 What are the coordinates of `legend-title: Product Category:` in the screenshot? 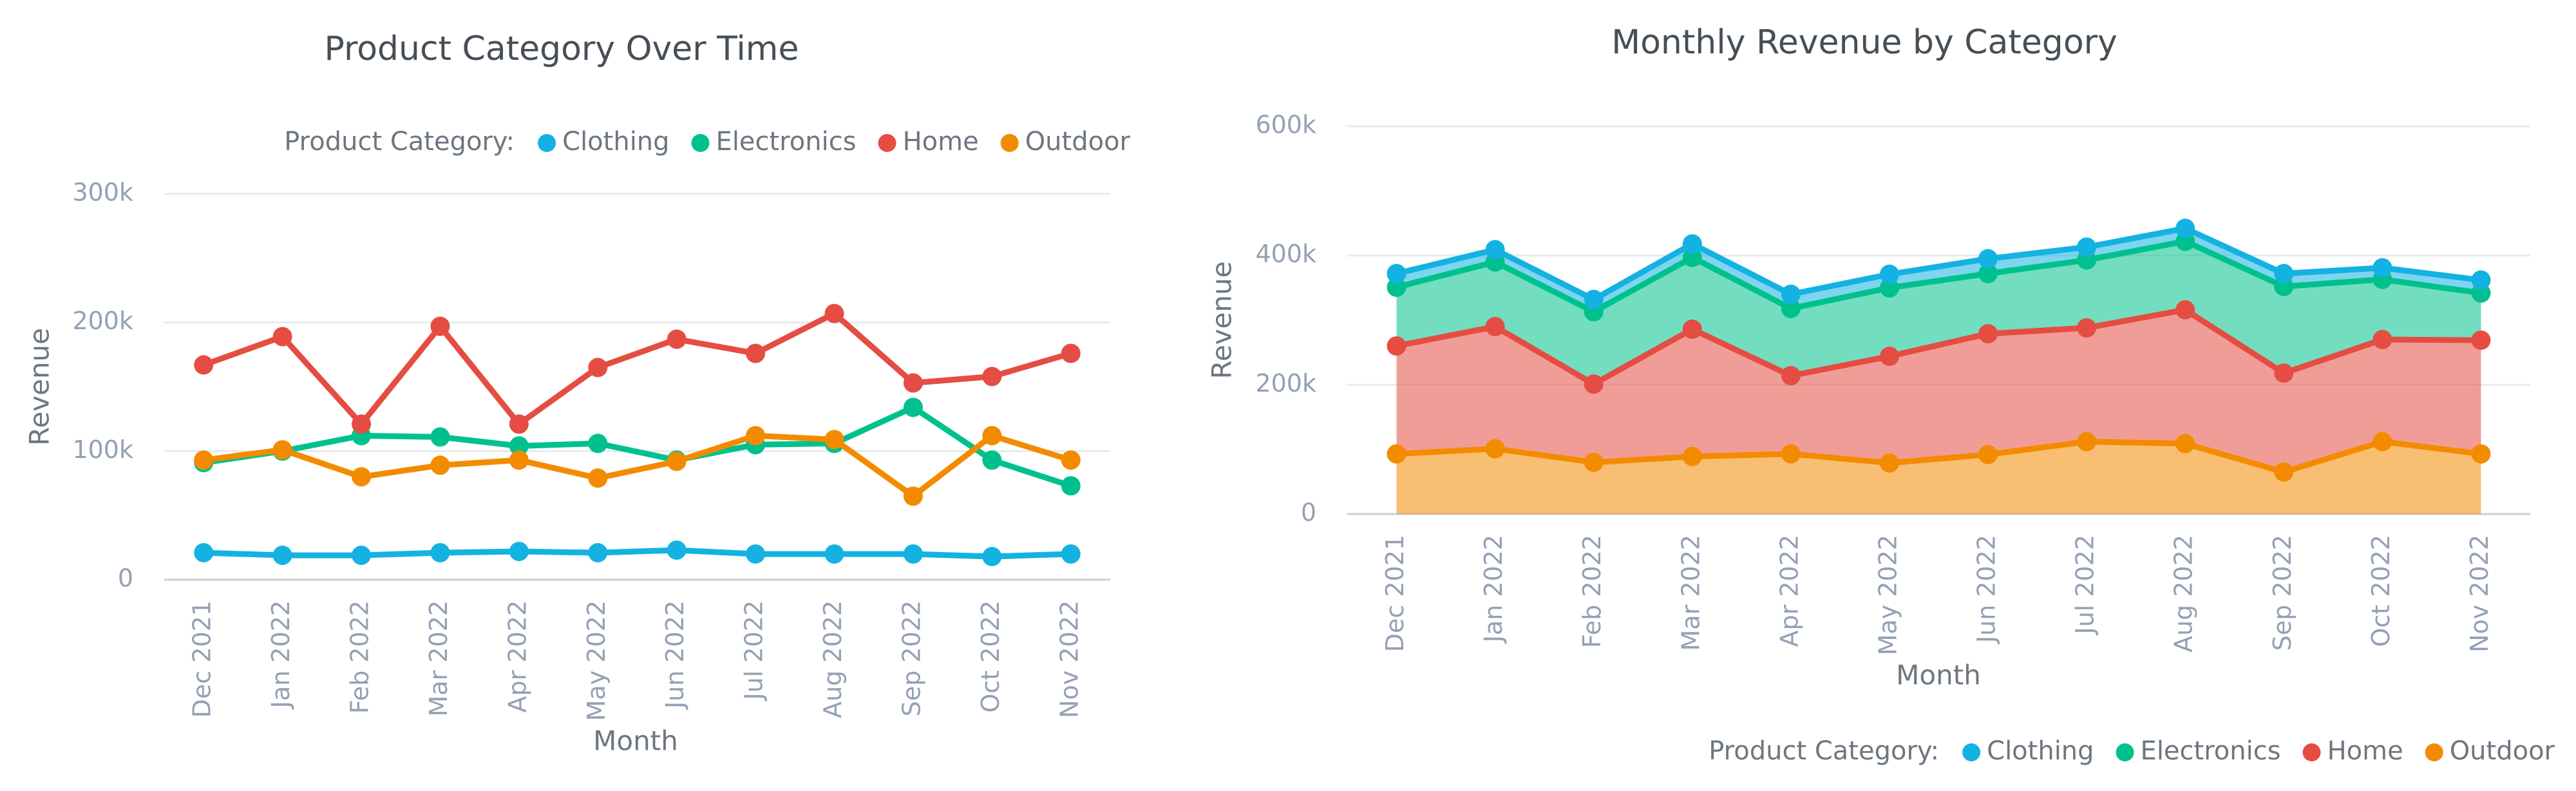 It's located at (399, 142).